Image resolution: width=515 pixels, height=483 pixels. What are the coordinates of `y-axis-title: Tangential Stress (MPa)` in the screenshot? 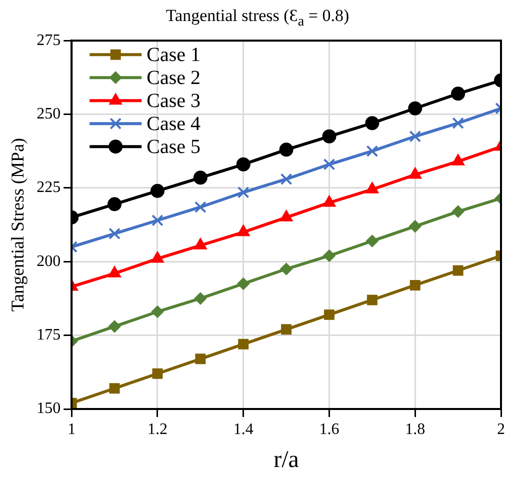 It's located at (18, 225).